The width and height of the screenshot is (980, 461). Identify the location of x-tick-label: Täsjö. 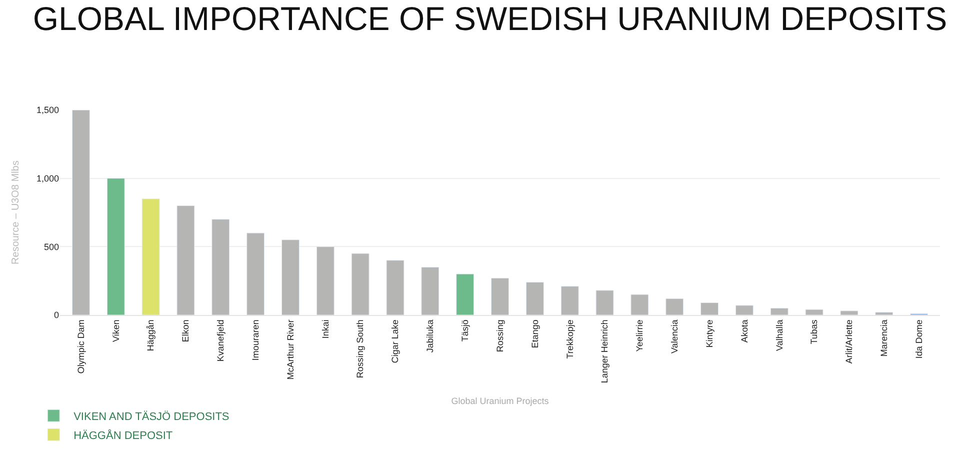
(465, 331).